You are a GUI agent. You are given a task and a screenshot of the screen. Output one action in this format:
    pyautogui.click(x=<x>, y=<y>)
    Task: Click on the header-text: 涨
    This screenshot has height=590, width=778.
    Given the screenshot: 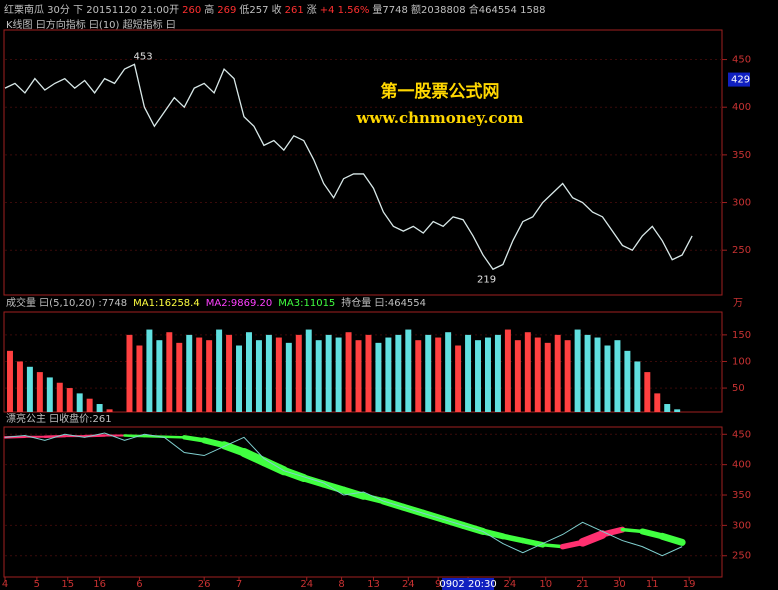 What is the action you would take?
    pyautogui.click(x=312, y=10)
    